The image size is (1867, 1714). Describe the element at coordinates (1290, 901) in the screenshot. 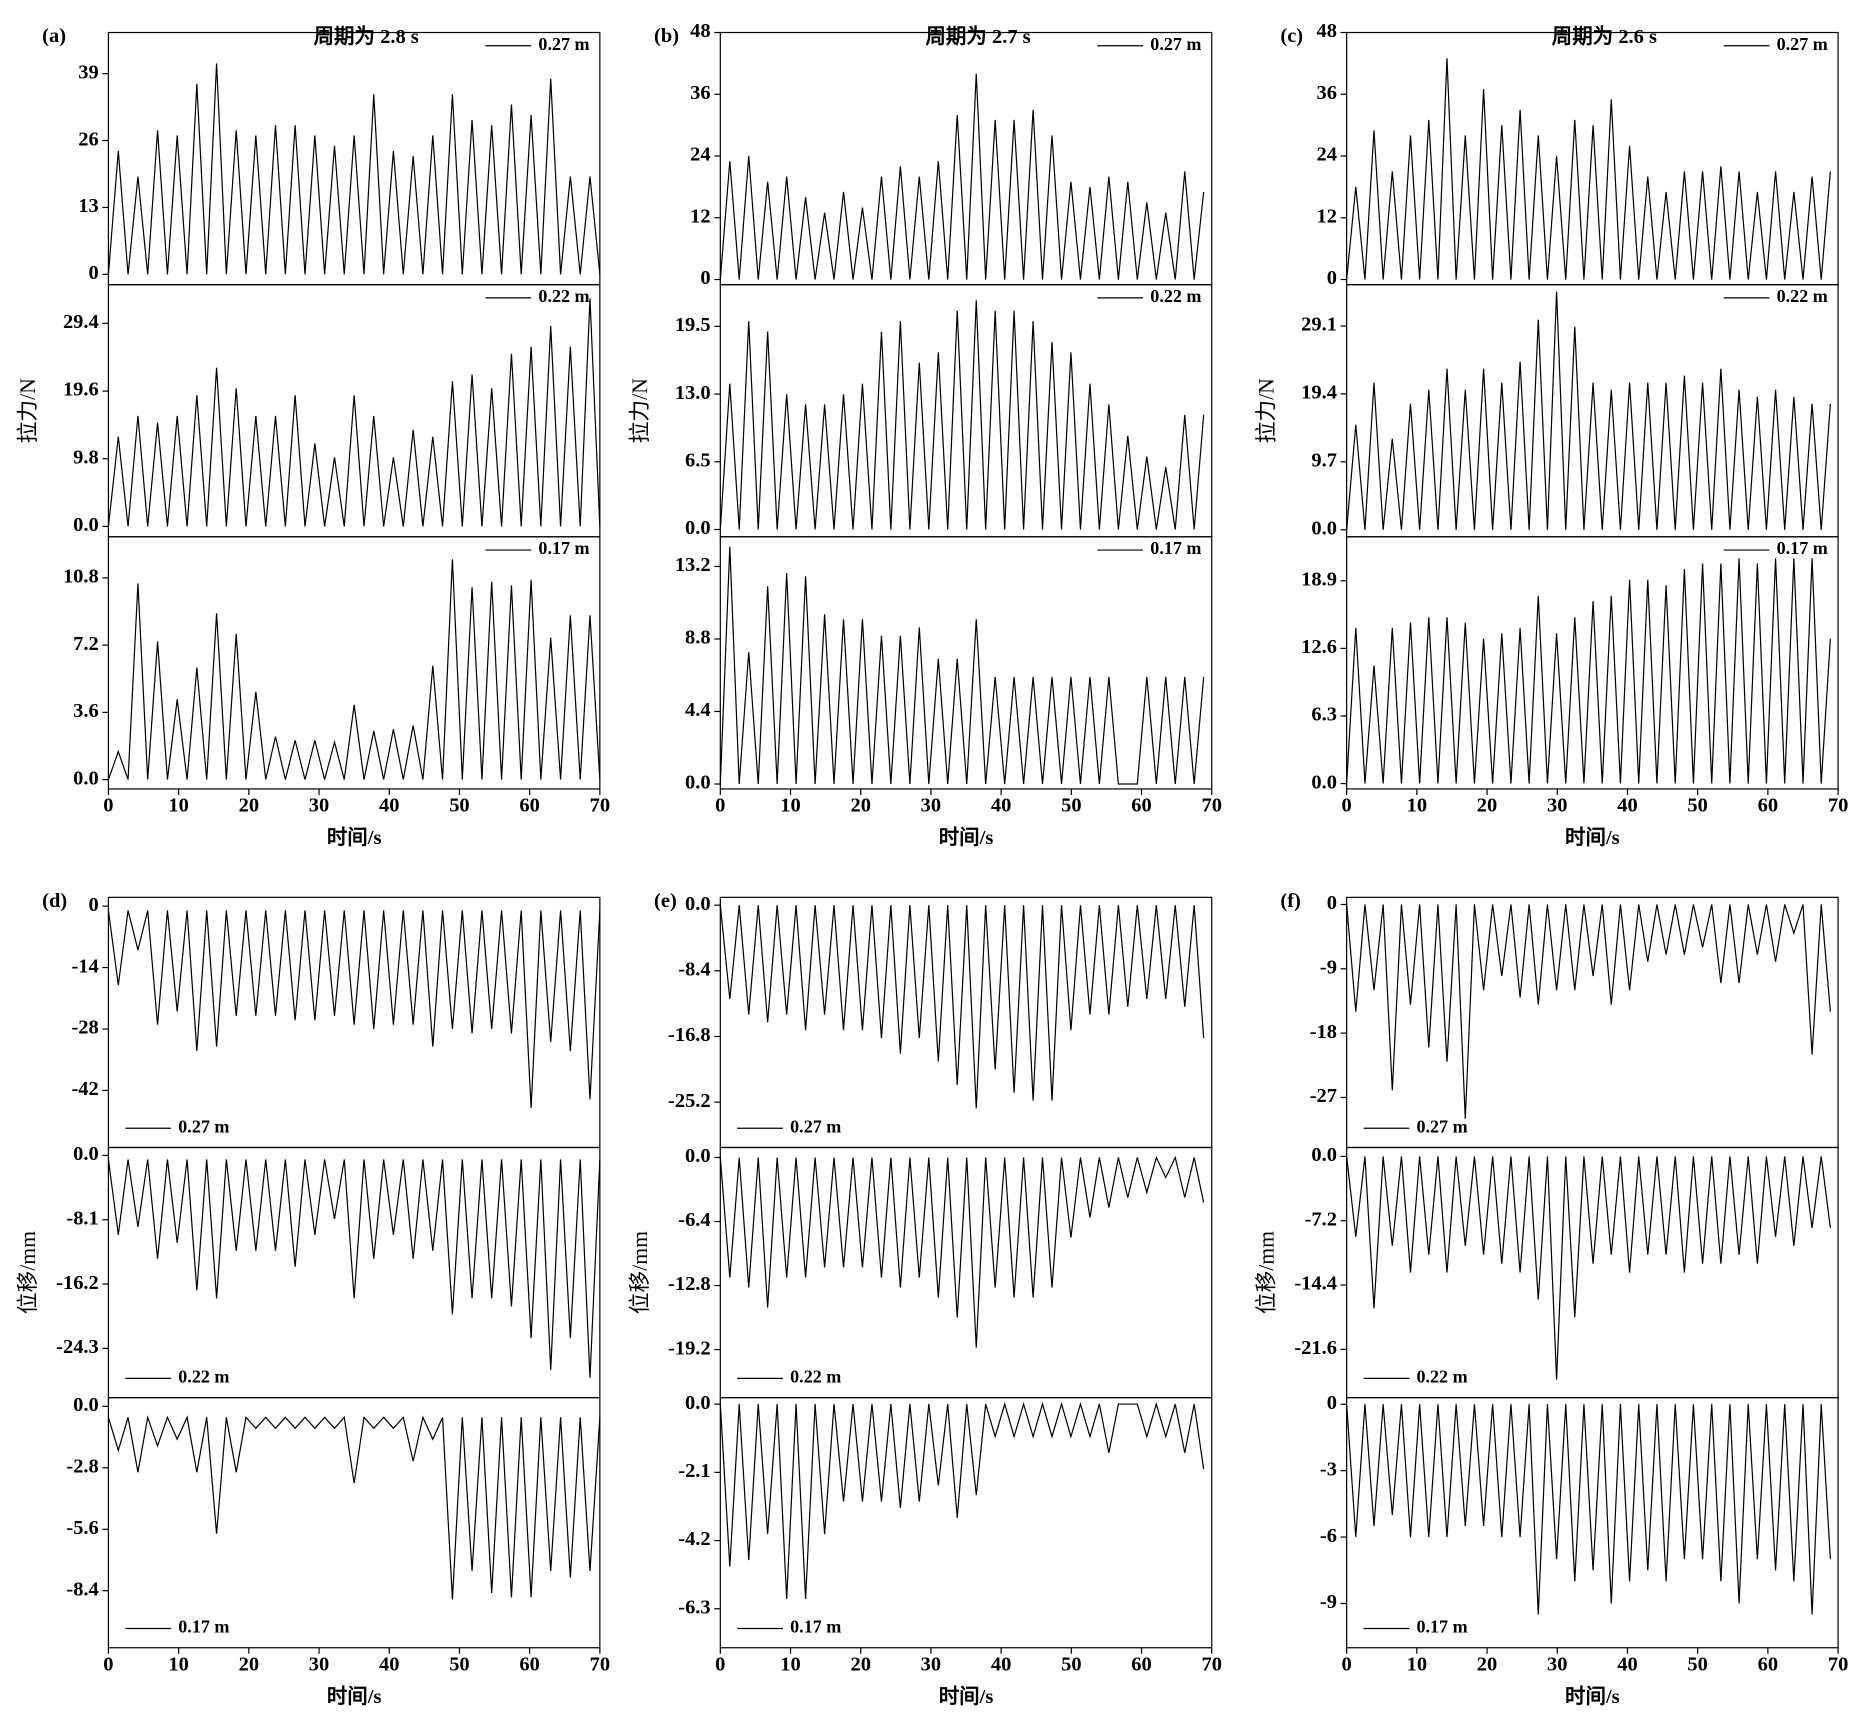

I see `panel-label: (f)` at that location.